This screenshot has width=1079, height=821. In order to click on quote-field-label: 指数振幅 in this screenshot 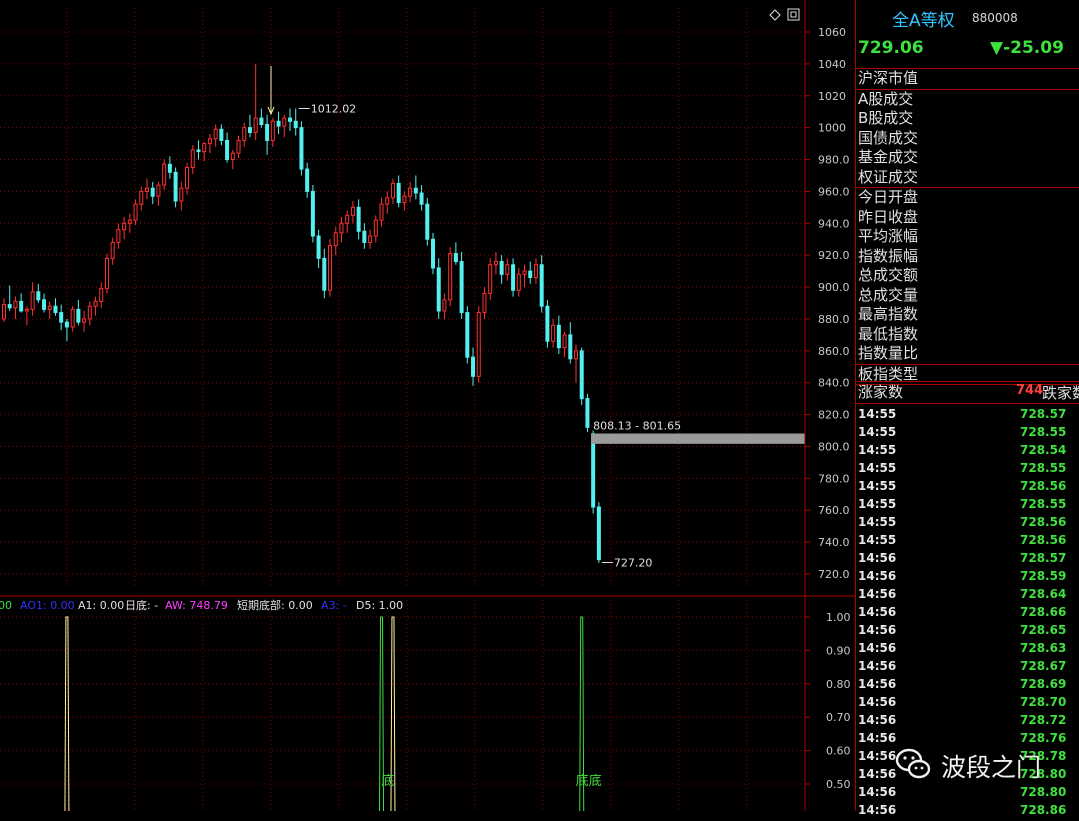, I will do `click(888, 255)`.